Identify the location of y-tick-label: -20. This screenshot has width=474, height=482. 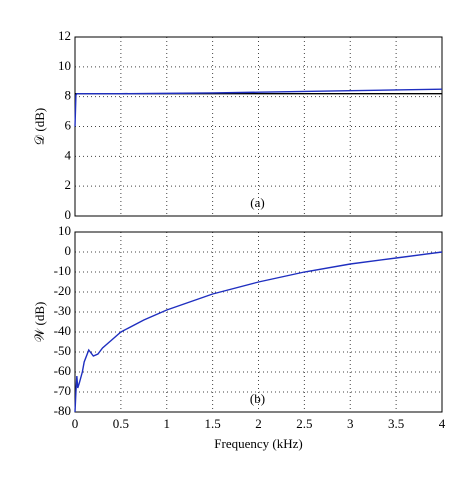
(62, 290).